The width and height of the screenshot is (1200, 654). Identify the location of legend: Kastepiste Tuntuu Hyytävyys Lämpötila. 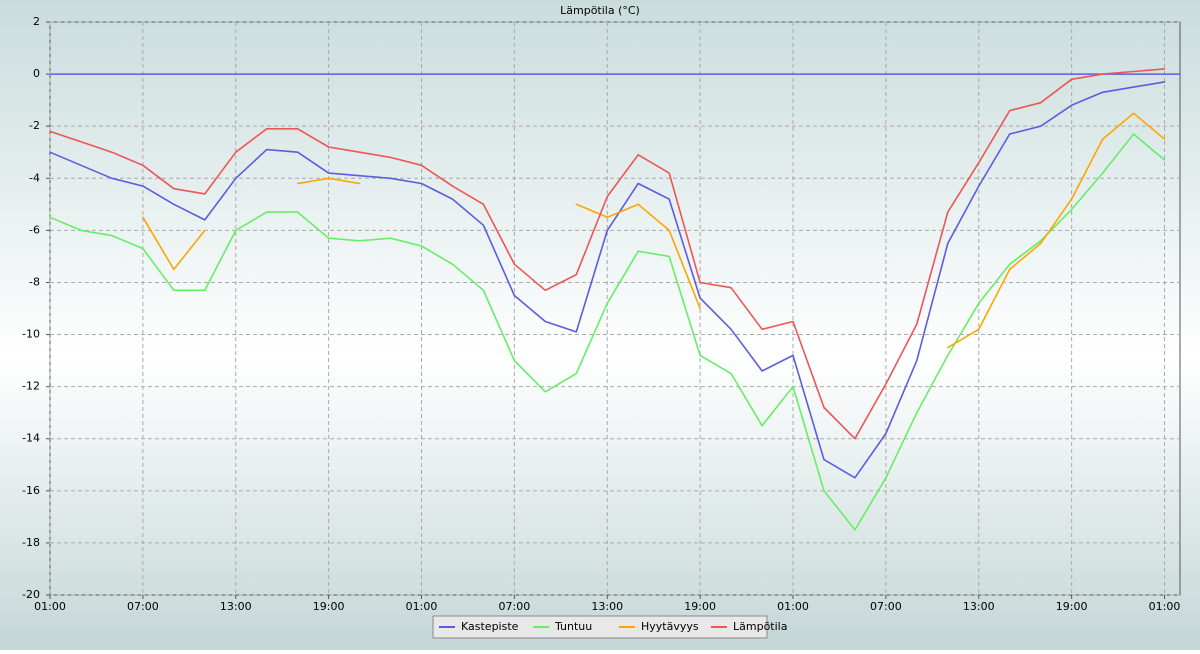
(609, 627).